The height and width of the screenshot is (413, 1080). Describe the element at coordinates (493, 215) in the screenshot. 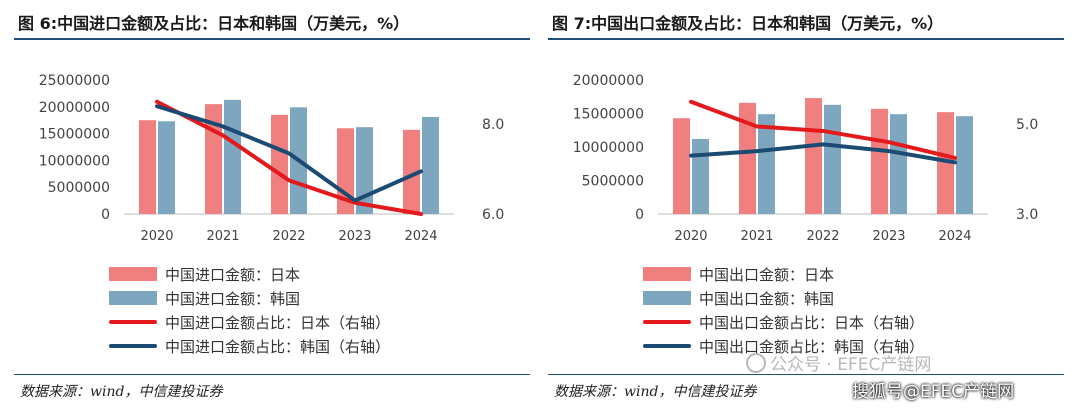

I see `y2-tick-label: 6.0` at that location.